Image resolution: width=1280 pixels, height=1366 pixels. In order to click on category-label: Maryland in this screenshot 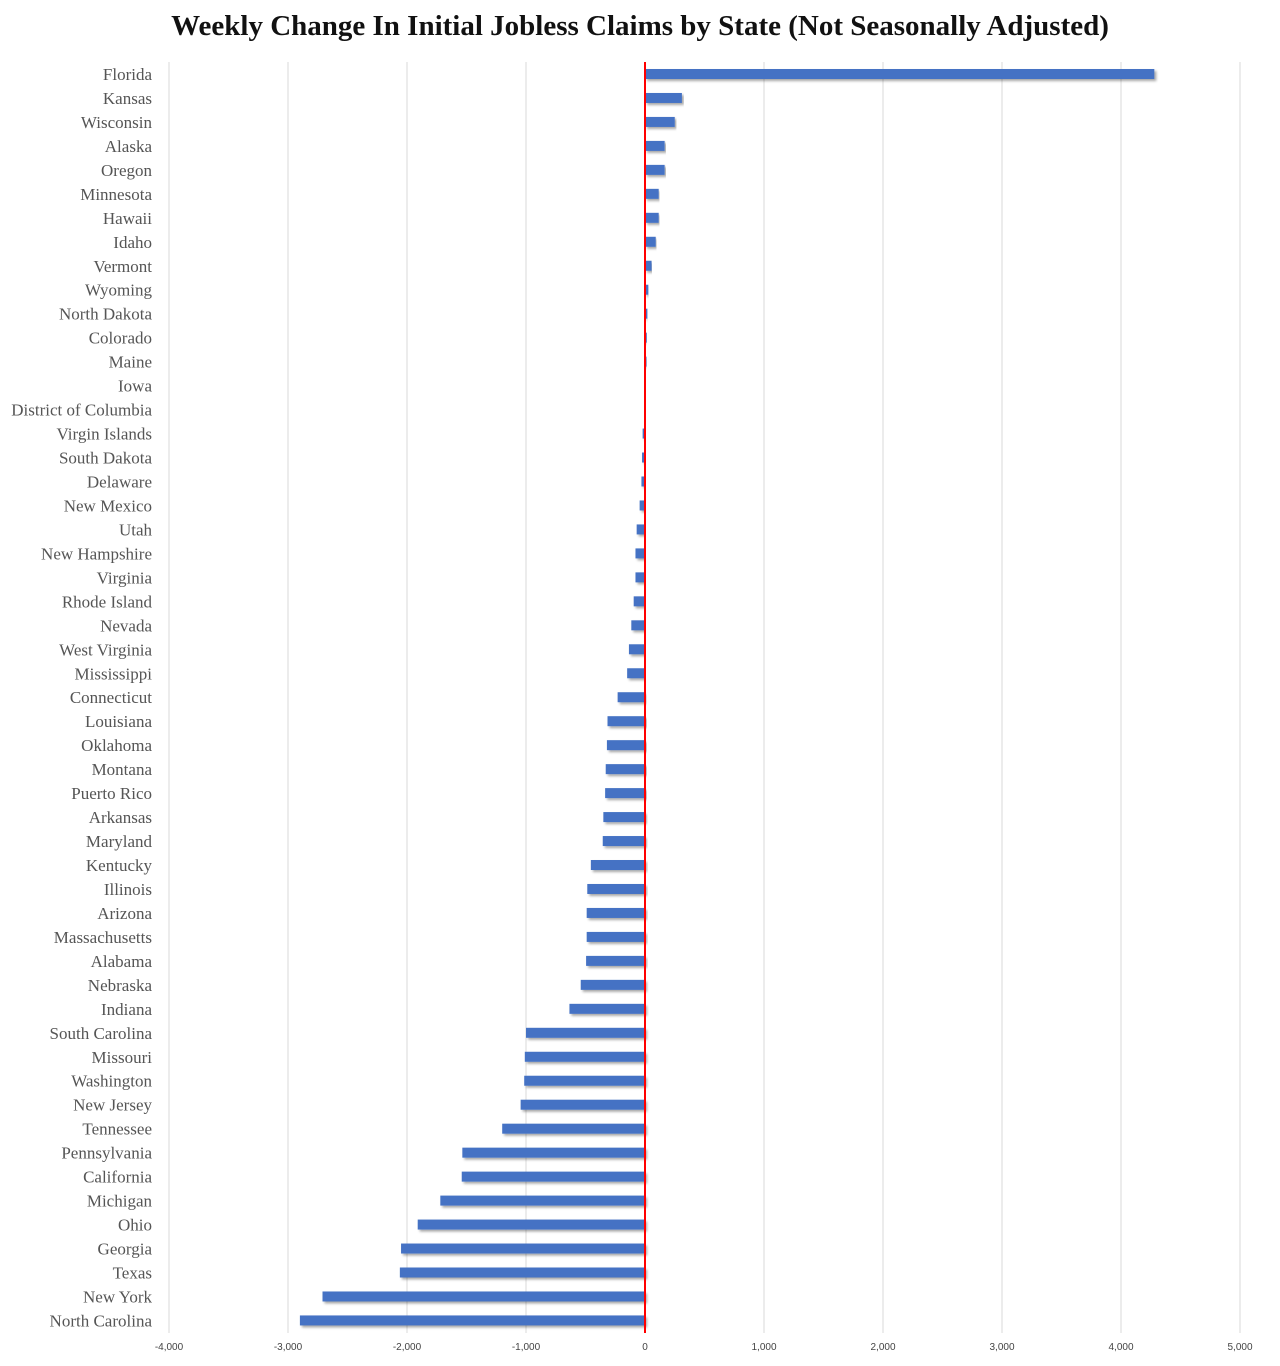, I will do `click(119, 841)`.